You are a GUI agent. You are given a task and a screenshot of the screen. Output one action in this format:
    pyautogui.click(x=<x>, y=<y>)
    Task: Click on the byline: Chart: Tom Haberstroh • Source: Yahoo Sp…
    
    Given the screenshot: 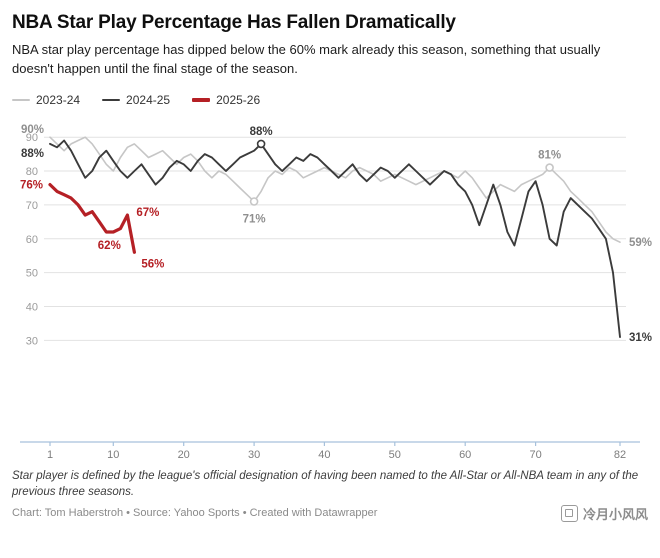 What is the action you would take?
    pyautogui.click(x=195, y=513)
    